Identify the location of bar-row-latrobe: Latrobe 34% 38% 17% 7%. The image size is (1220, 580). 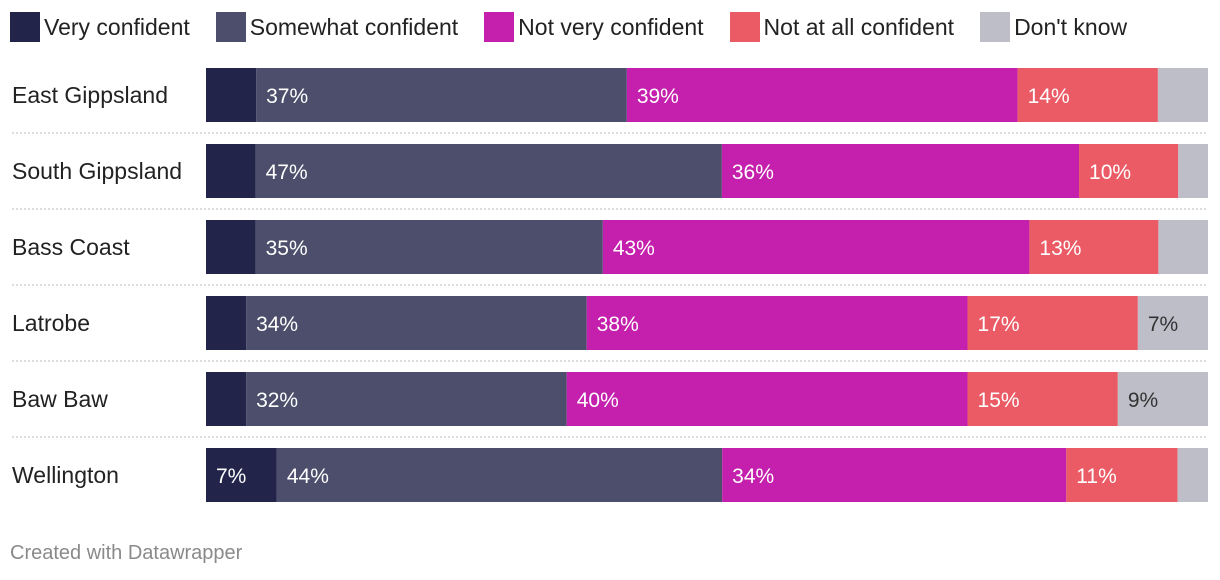
(610, 323).